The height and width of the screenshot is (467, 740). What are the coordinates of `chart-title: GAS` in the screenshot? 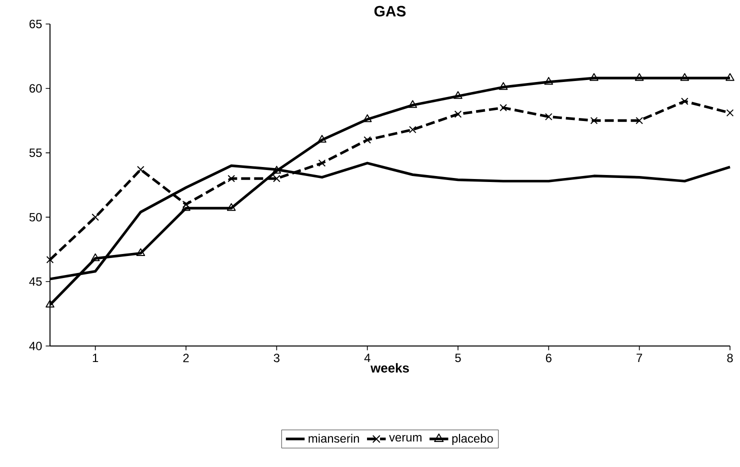 It's located at (390, 11).